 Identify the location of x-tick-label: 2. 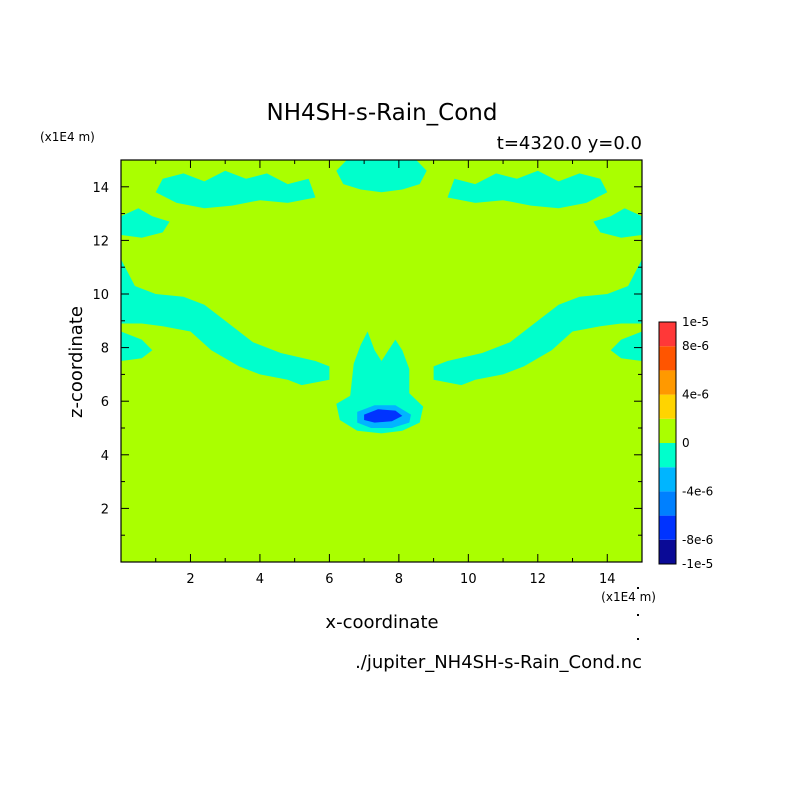
(190, 579).